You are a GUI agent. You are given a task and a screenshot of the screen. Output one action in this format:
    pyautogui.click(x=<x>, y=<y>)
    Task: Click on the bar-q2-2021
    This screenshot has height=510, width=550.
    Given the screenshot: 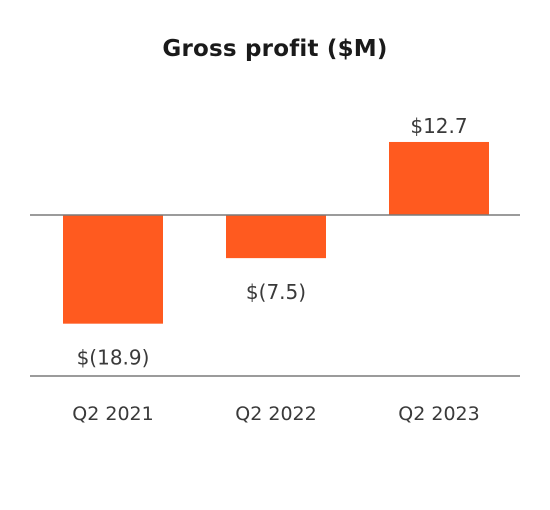 What is the action you would take?
    pyautogui.click(x=113, y=269)
    